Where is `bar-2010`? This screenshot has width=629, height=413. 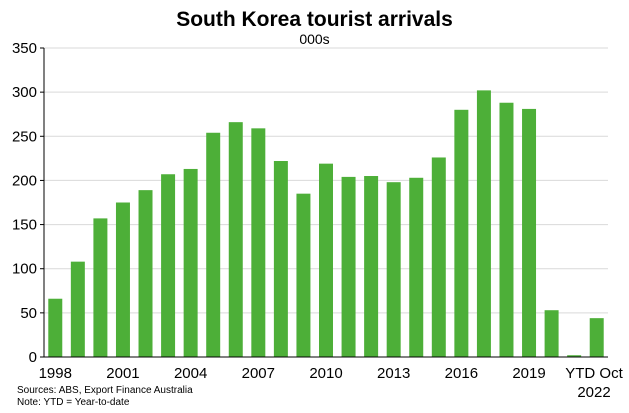
bar-2010 is located at coordinates (326, 260).